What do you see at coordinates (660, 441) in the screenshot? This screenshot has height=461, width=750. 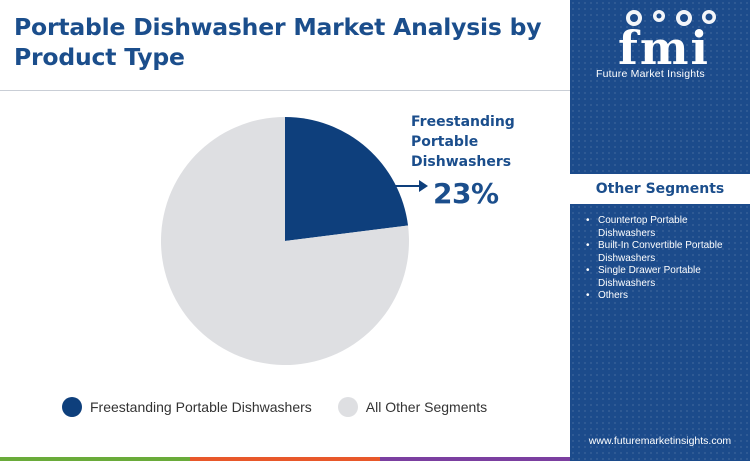 I see `website-url: www.futuremarketinsights.com` at bounding box center [660, 441].